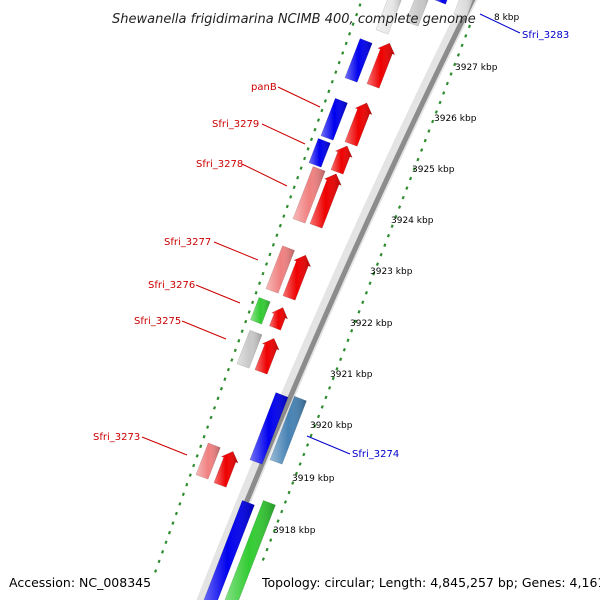 The height and width of the screenshot is (600, 600). What do you see at coordinates (375, 454) in the screenshot?
I see `gene-label-sfri-3274: Sfri_3274` at bounding box center [375, 454].